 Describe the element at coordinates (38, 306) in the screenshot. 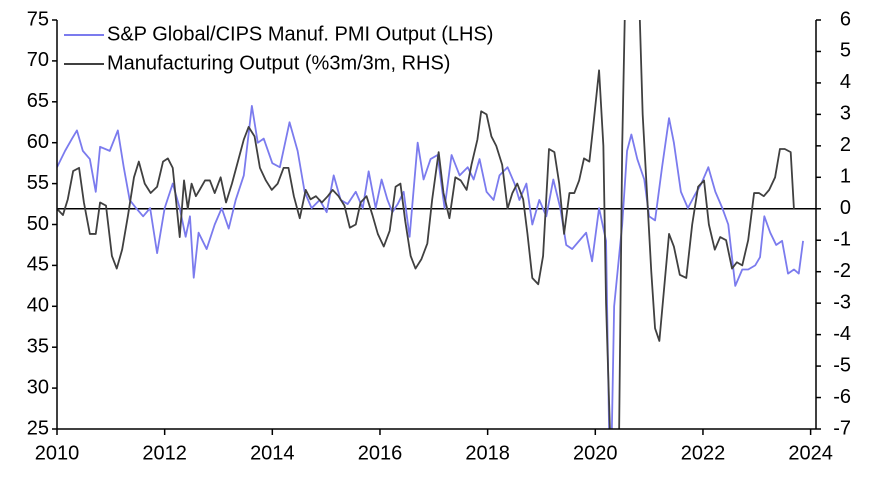

I see `y-tick-label: 40` at that location.